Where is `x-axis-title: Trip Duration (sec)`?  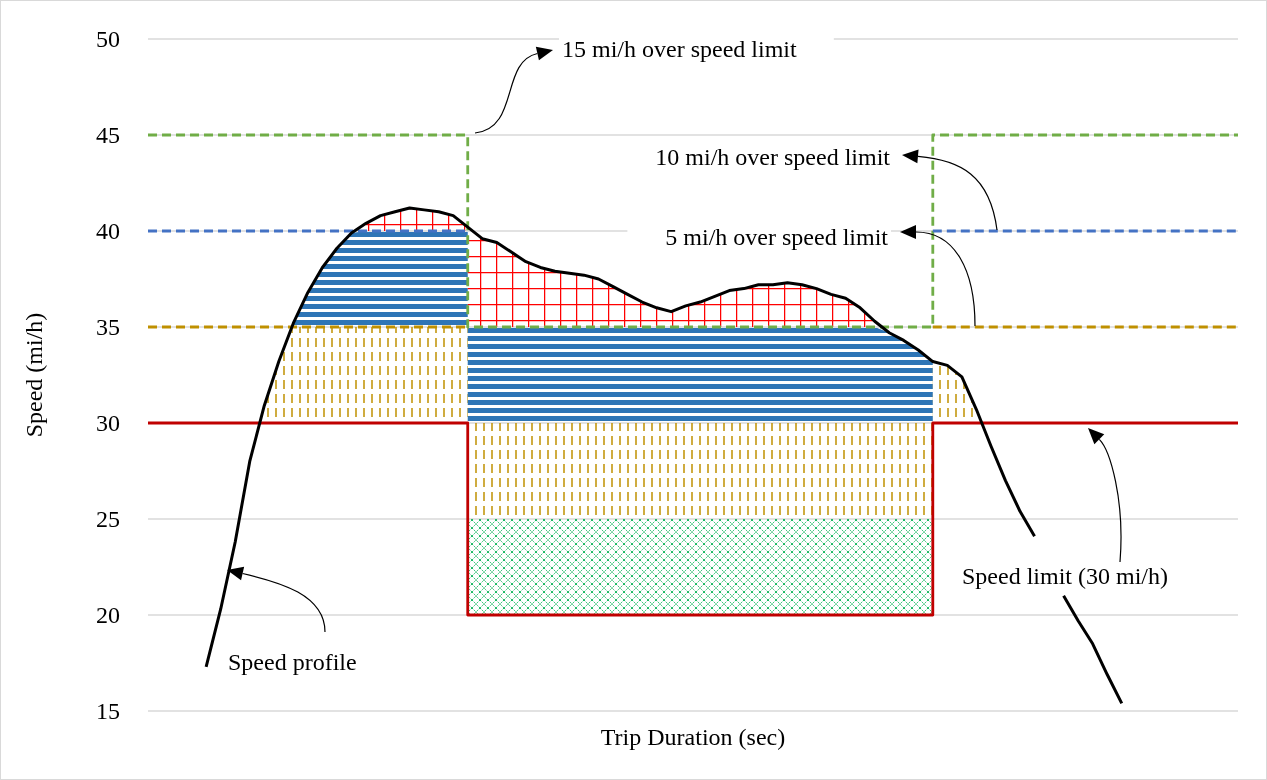 x-axis-title: Trip Duration (sec) is located at coordinates (693, 737).